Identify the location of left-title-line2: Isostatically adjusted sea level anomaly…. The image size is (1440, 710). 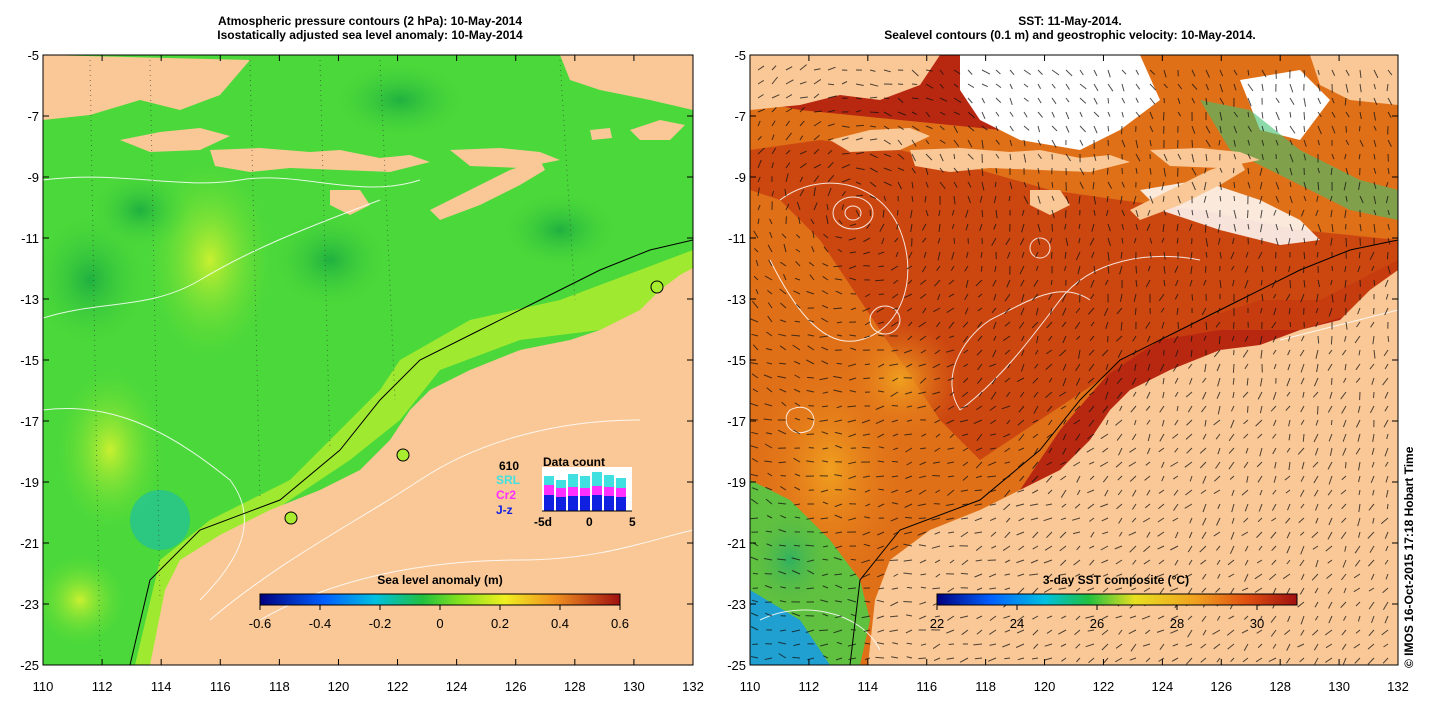
(370, 35).